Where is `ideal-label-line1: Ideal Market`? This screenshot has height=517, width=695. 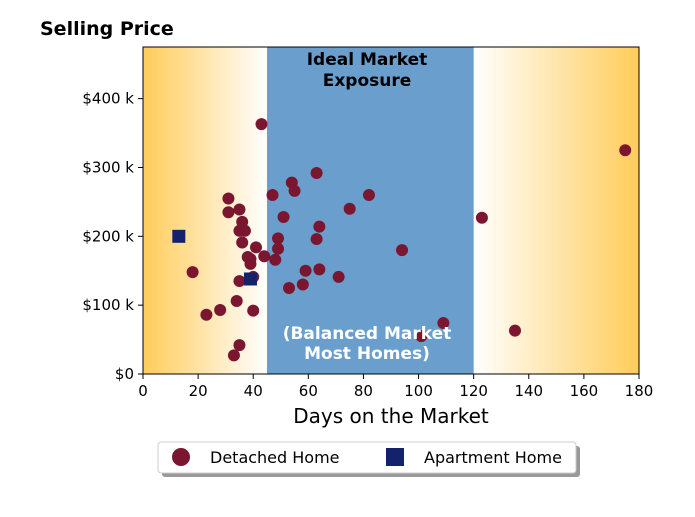 ideal-label-line1: Ideal Market is located at coordinates (367, 60).